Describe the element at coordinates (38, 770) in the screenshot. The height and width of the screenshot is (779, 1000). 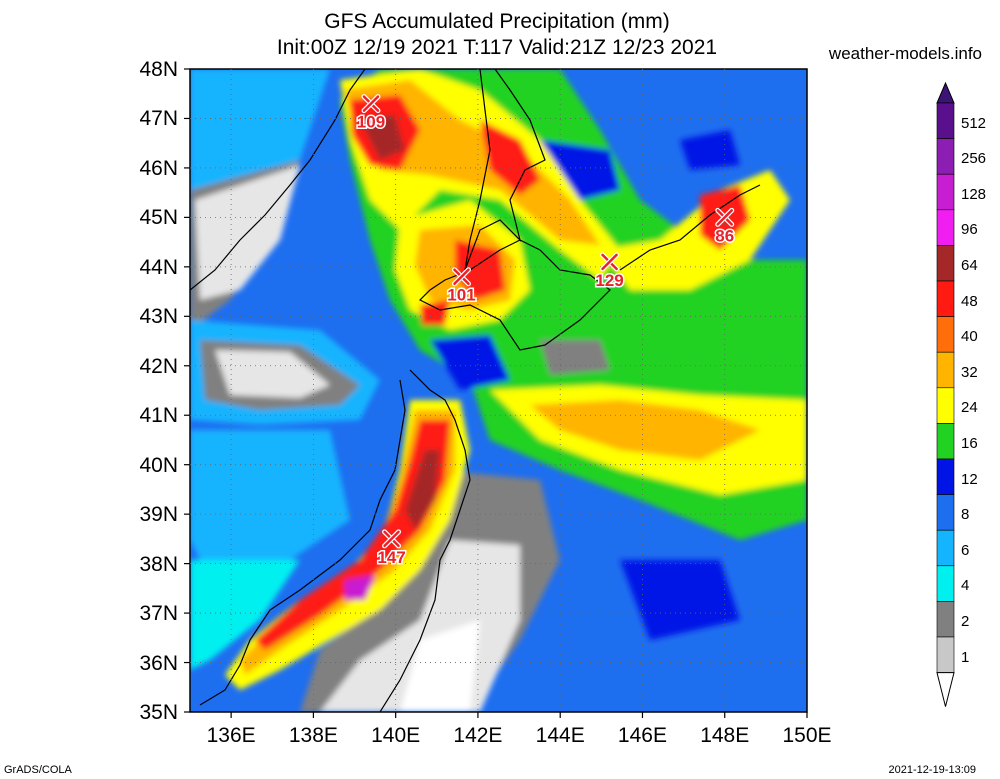
I see `footer-left: GrADS/COLA` at that location.